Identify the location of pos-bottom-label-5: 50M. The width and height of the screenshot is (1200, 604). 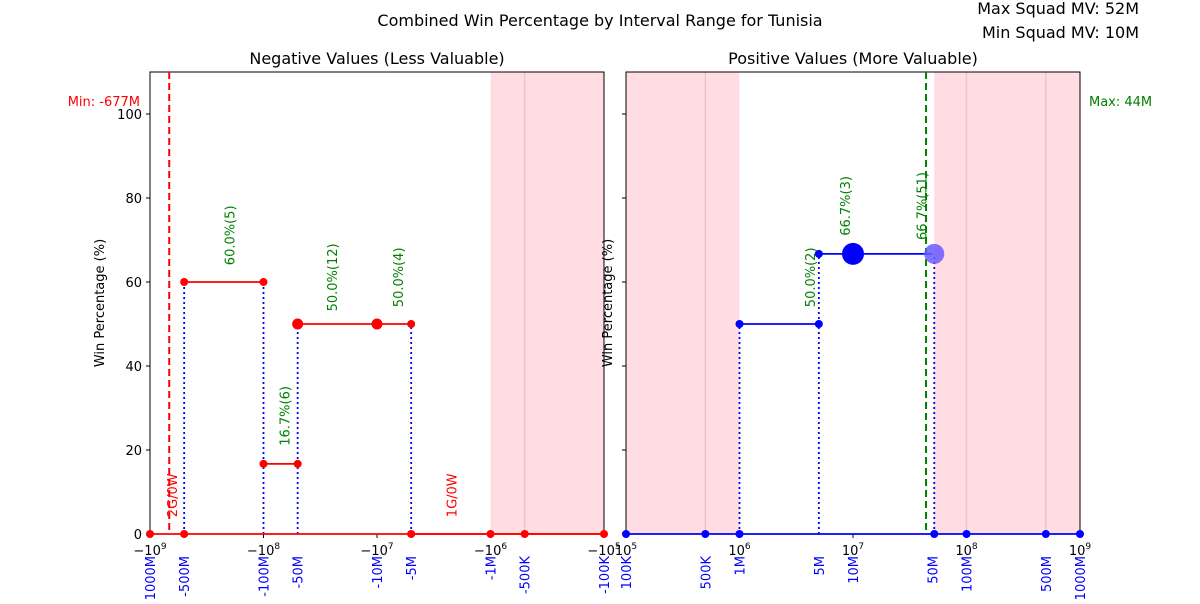
(933, 570).